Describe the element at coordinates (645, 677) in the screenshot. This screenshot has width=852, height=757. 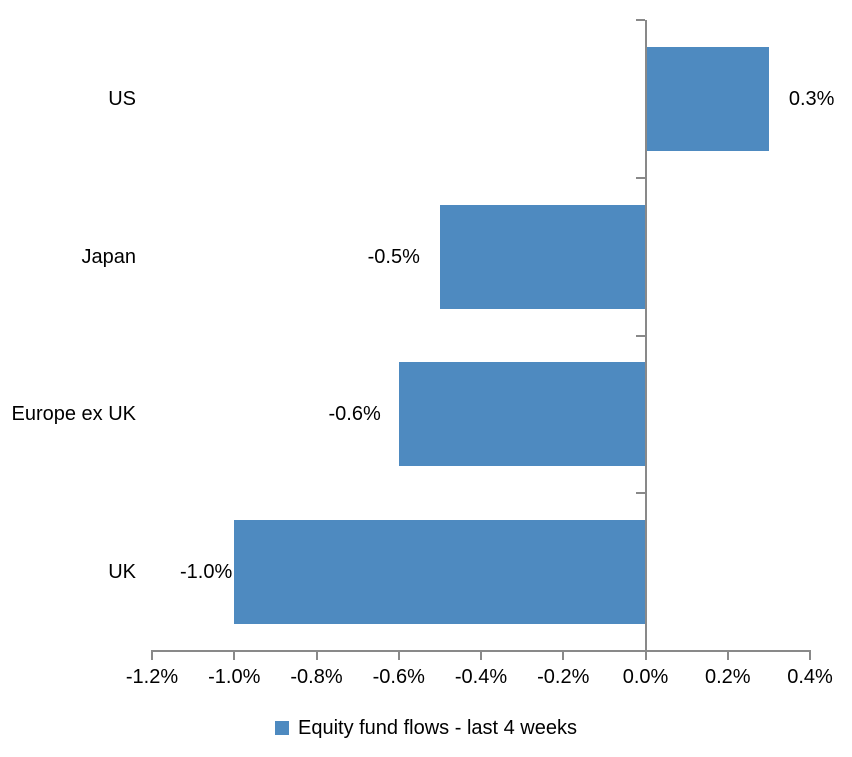
I see `x-tick-label: 0.0%` at that location.